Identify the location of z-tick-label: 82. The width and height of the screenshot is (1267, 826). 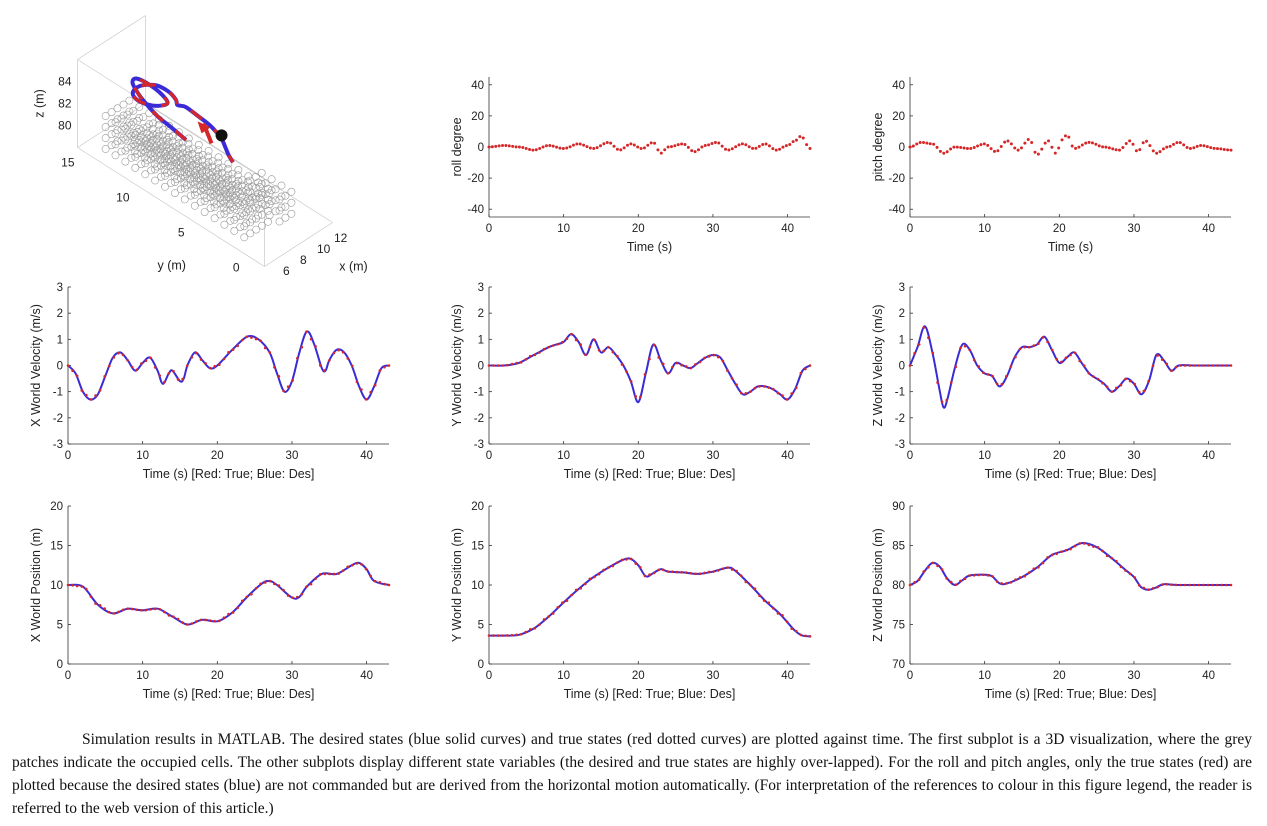
(65, 104).